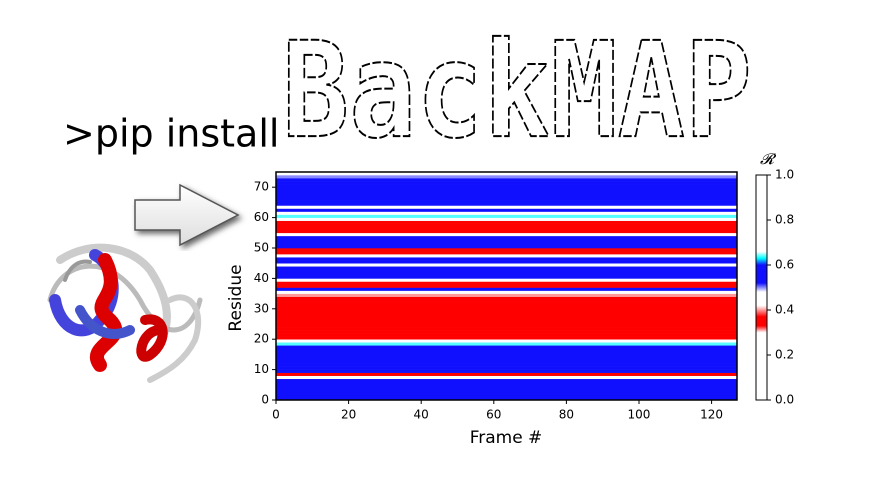 This screenshot has height=487, width=883. I want to click on colorbar-tick-label: 0.4, so click(784, 310).